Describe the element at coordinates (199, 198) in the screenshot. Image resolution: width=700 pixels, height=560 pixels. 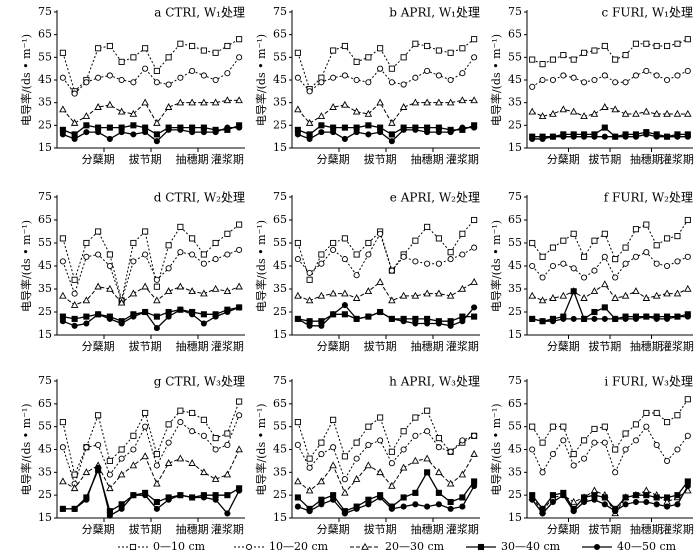
I see `chart-title: d CTRI, W₂处理` at that location.